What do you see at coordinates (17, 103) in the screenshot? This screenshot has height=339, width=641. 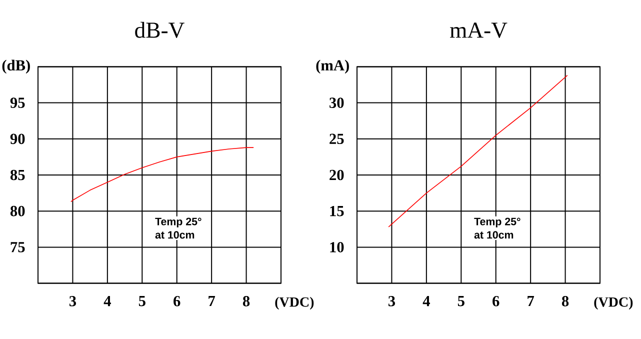 I see `y-tick-label: 95` at bounding box center [17, 103].